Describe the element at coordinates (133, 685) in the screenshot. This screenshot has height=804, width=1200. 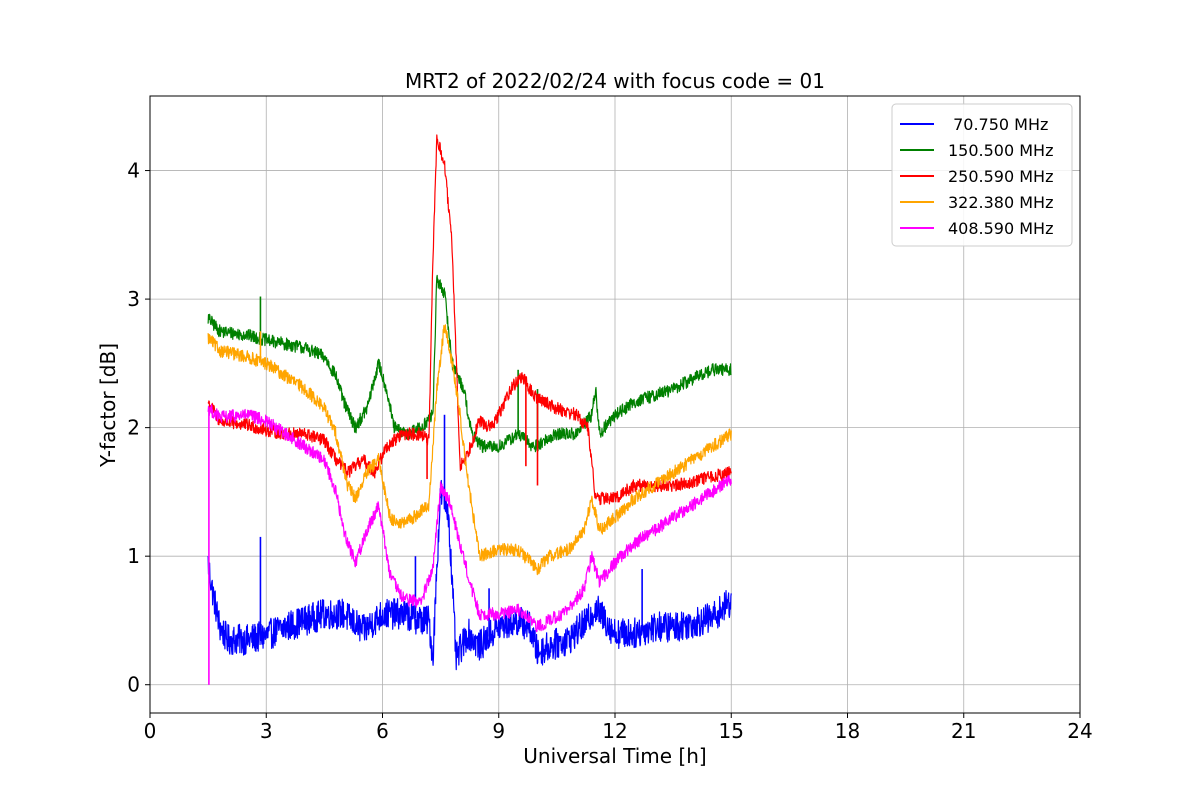
I see `y-tick-label: 0` at that location.